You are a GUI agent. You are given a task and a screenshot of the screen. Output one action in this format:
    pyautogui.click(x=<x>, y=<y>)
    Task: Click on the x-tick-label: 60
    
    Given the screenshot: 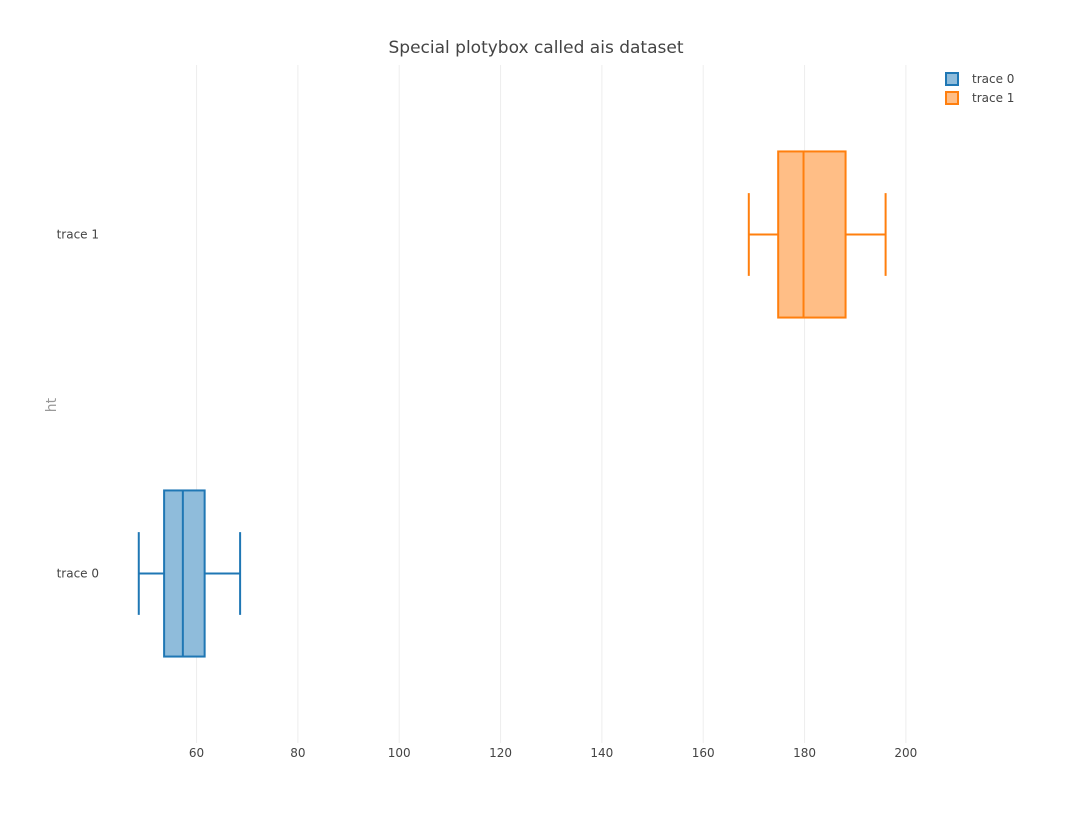 What is the action you would take?
    pyautogui.click(x=196, y=753)
    